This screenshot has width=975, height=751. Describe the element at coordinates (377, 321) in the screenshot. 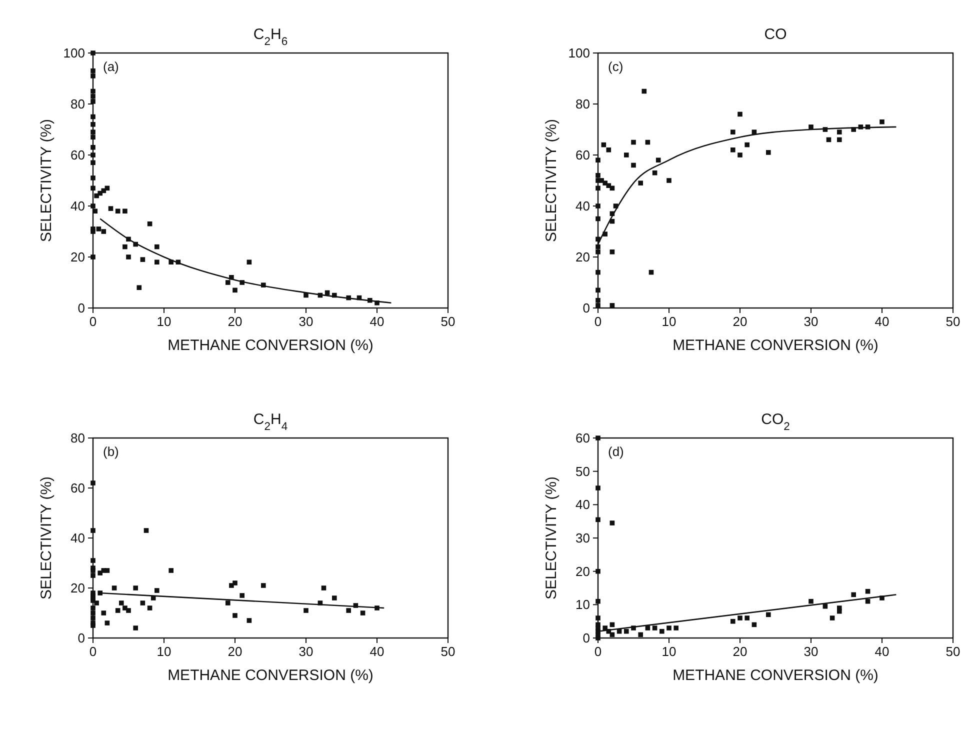

I see `x-tick-label: 40` at that location.